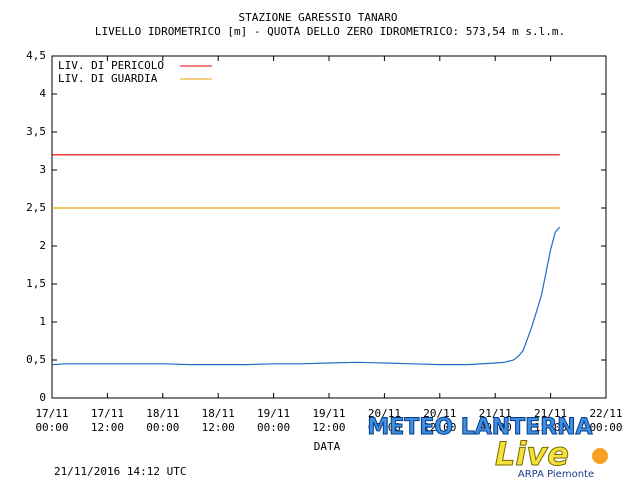 The image size is (640, 480). I want to click on y-tick-label: 2,5, so click(36, 207).